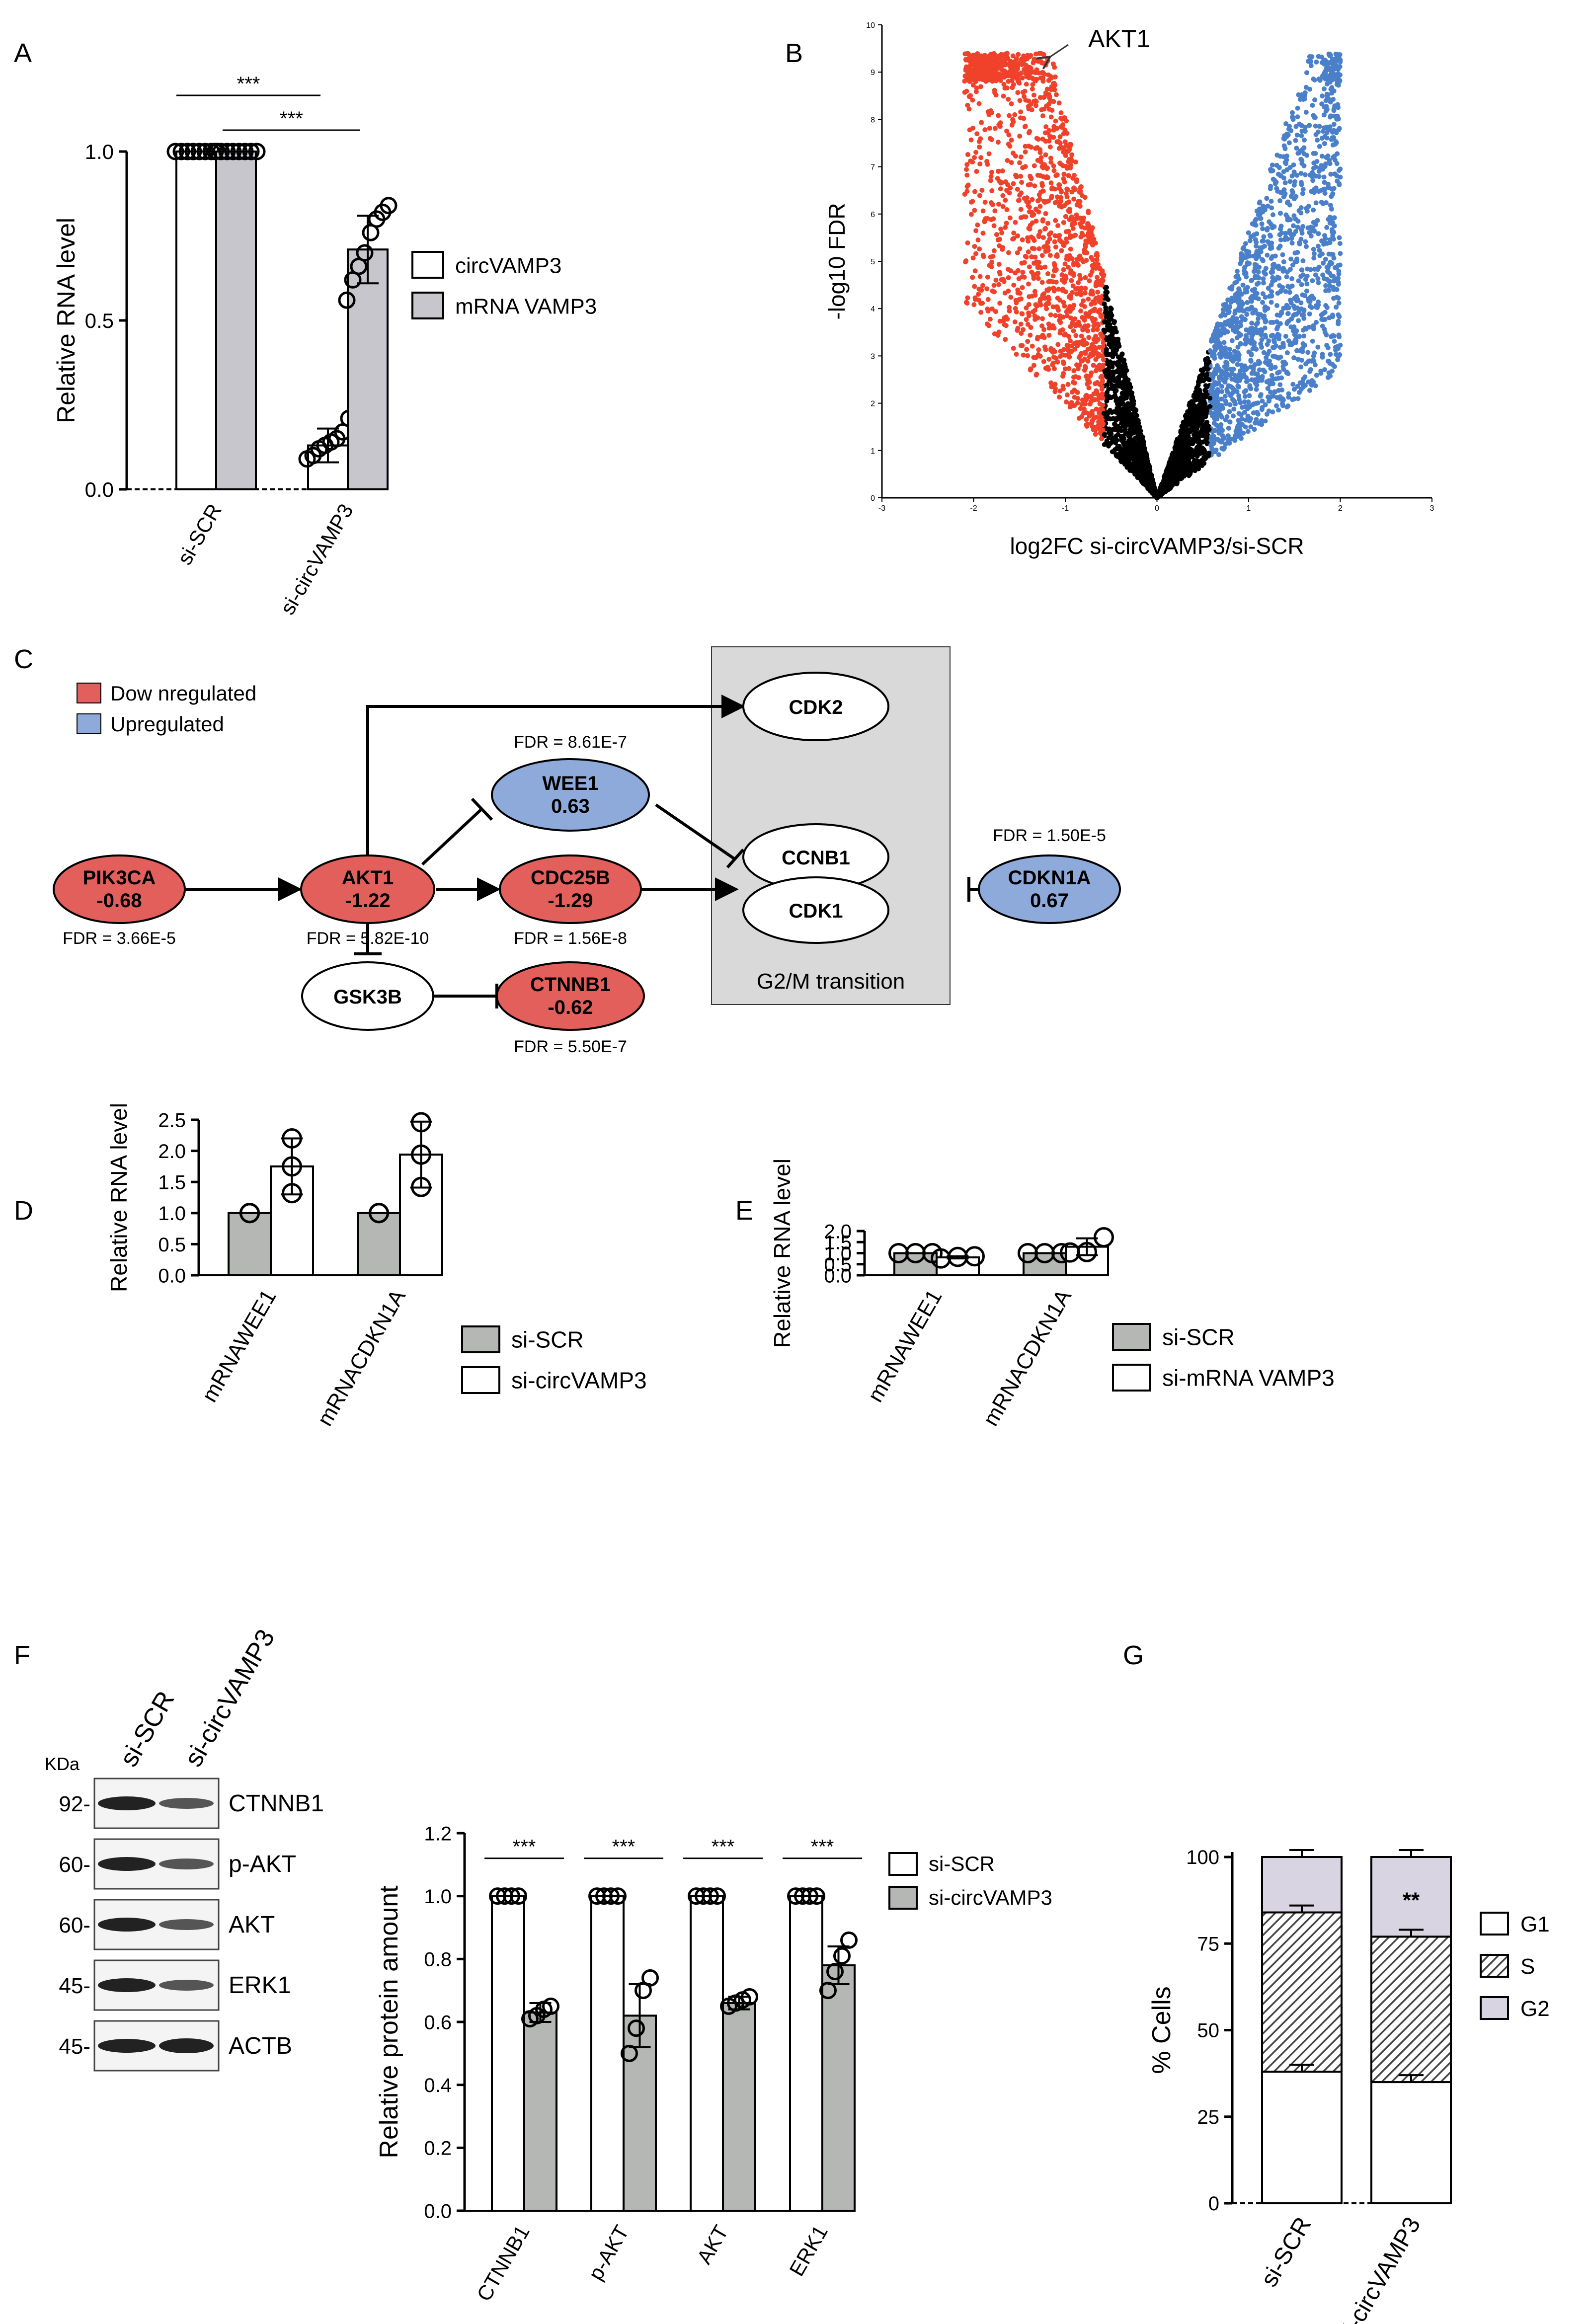 This screenshot has height=2324, width=1588. Describe the element at coordinates (1133, 1655) in the screenshot. I see `panel-letter-g: G` at that location.